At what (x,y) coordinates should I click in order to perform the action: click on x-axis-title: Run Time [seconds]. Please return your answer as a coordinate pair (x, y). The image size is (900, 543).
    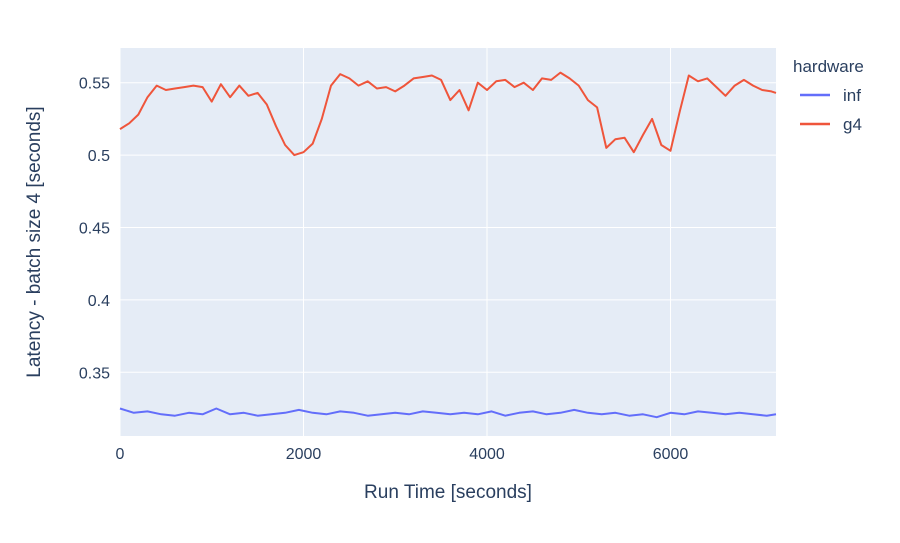
    Looking at the image, I should click on (448, 492).